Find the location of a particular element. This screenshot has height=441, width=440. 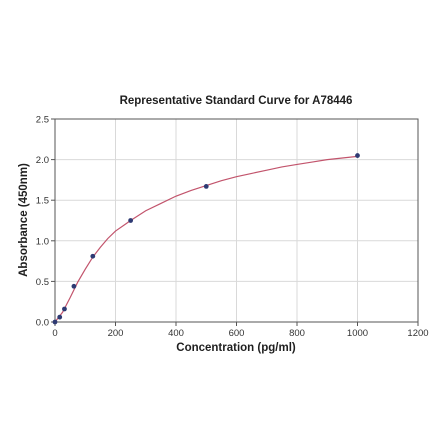

y-tick-label: 2.5 is located at coordinates (42, 120).